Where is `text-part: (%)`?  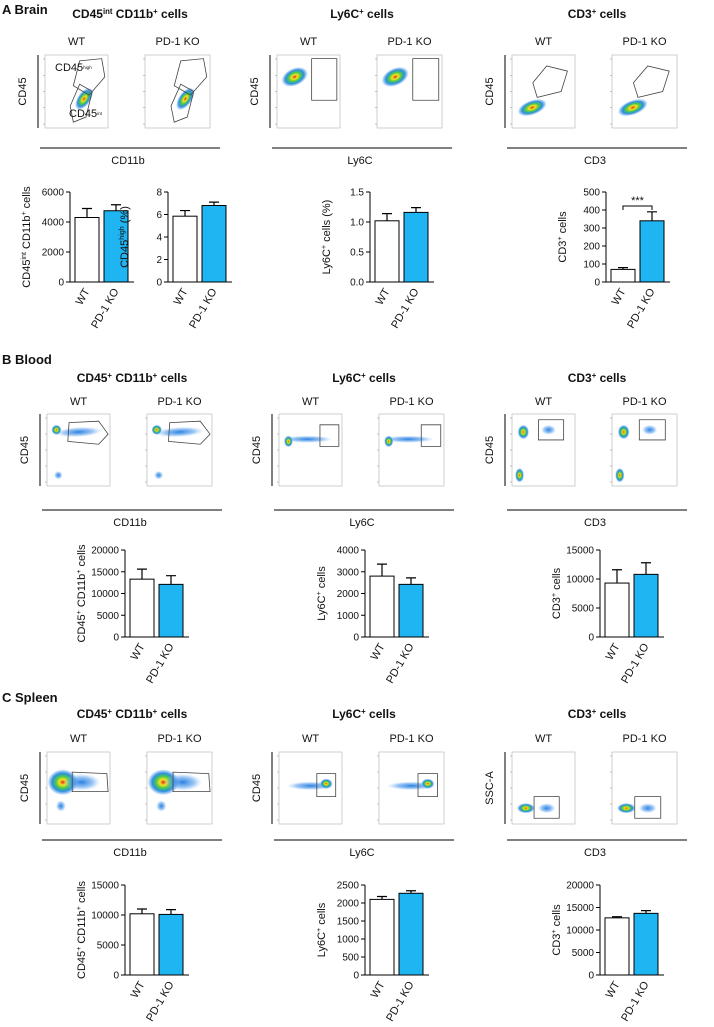
text-part: (%) is located at coordinates (125, 216).